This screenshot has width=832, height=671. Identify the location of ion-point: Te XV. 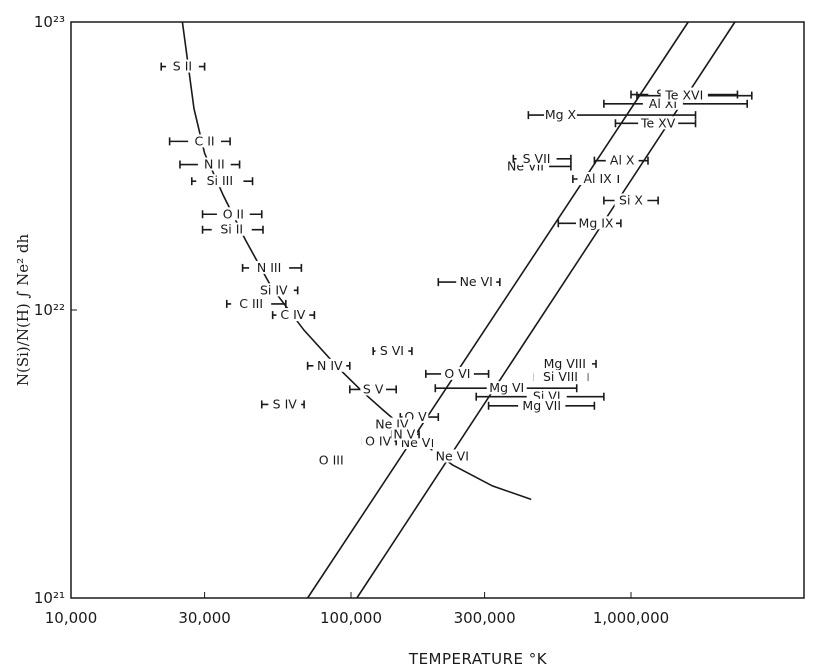
(655, 122).